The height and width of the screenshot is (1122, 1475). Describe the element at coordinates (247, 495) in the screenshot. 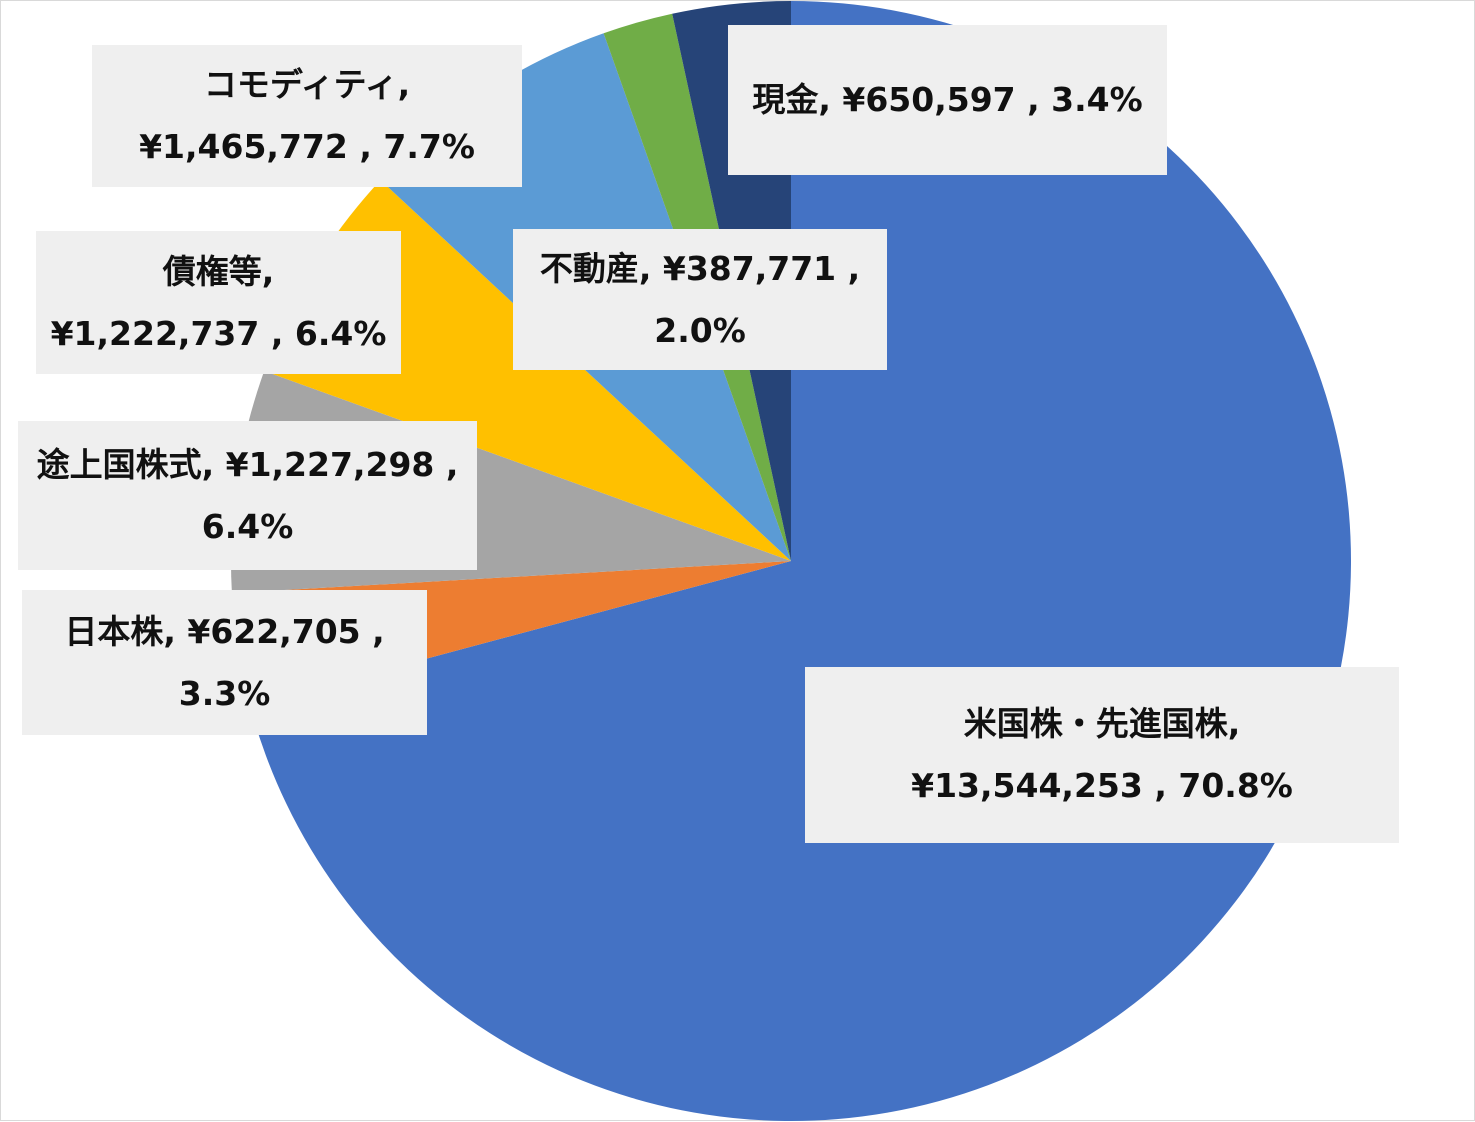

I see `data-label-emerging-stocks: 途上国株式, ¥1,227,298 , 6.4%` at that location.